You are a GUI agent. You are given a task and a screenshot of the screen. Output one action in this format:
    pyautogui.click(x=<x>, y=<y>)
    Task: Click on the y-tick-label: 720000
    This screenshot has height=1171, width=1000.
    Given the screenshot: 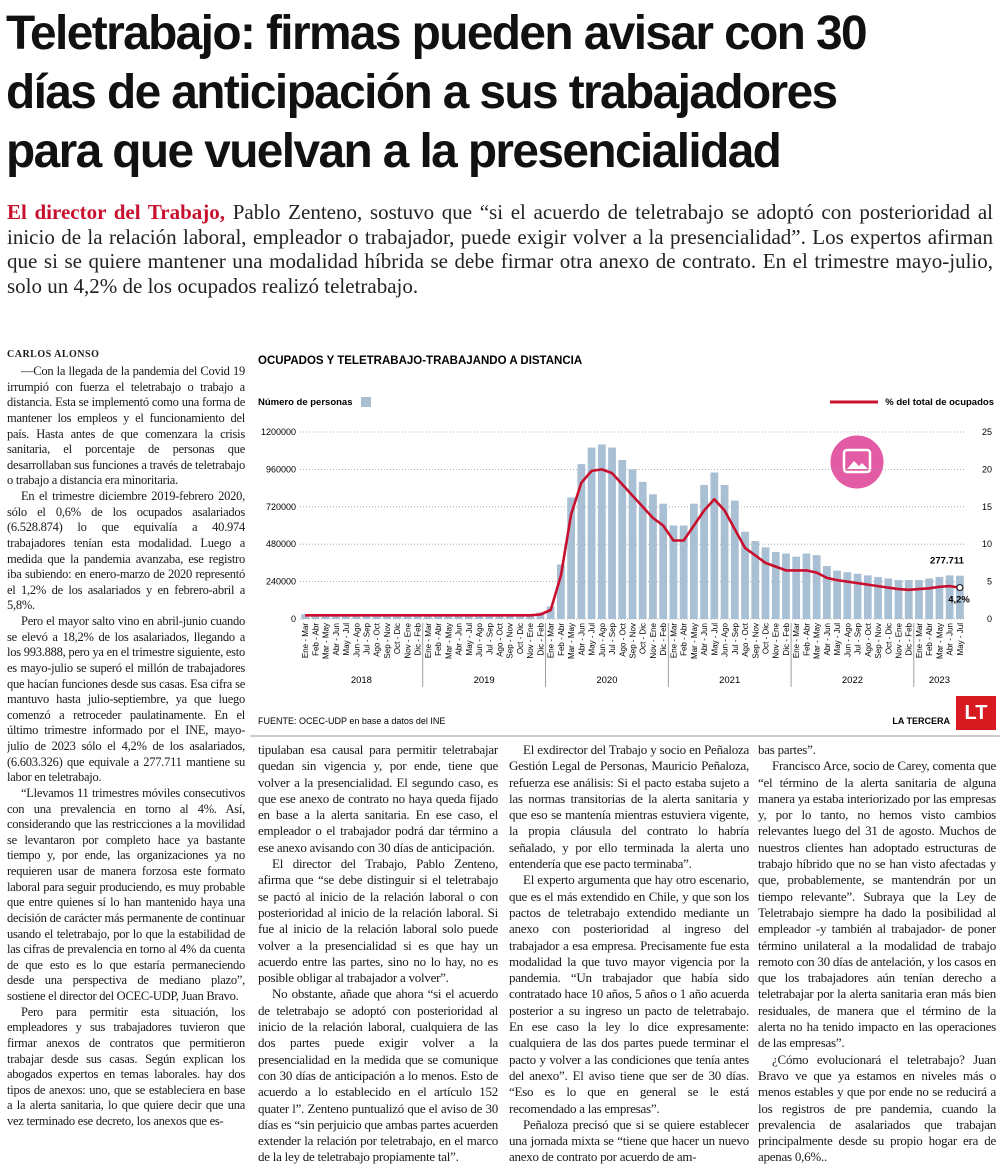 What is the action you would take?
    pyautogui.click(x=281, y=507)
    